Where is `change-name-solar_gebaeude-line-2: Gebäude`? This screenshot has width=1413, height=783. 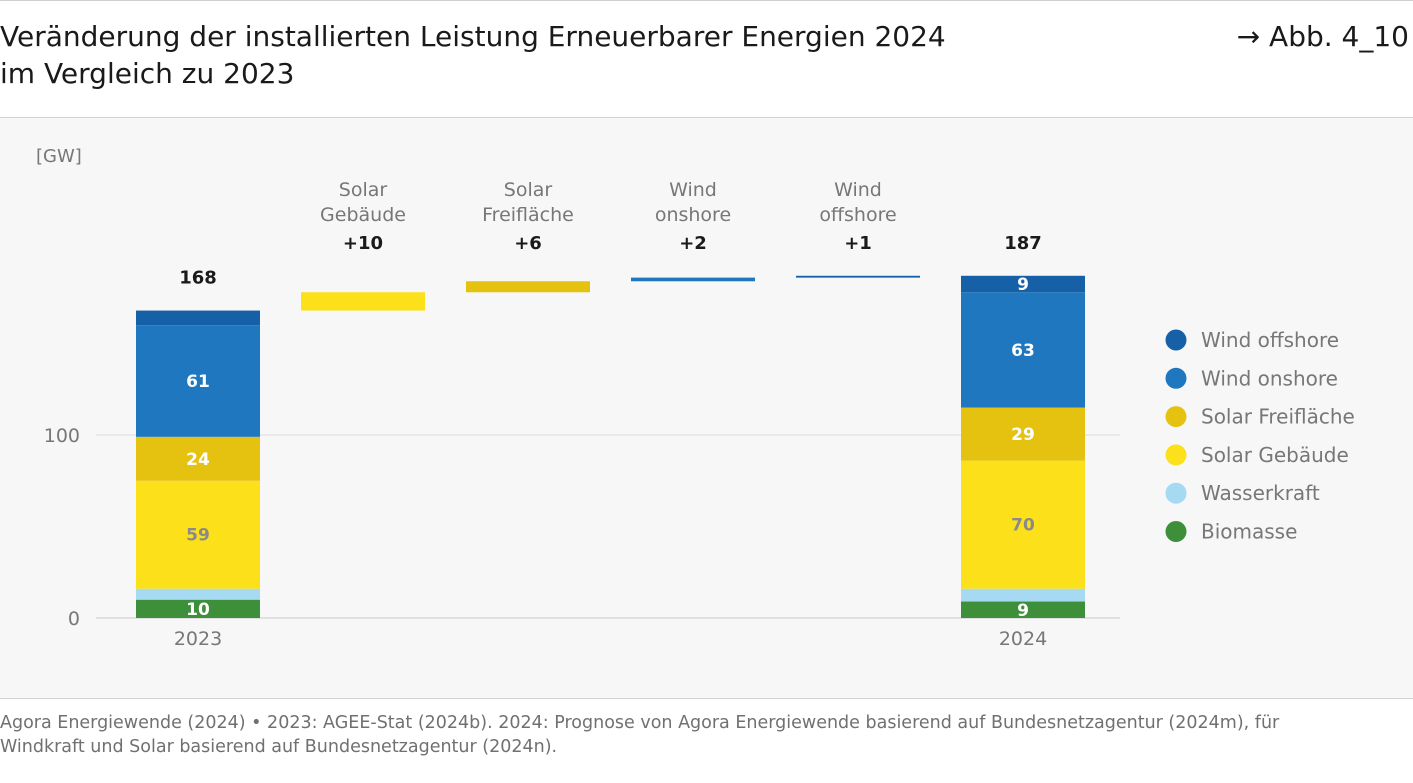
change-name-solar_gebaeude-line-2: Gebäude is located at coordinates (363, 215).